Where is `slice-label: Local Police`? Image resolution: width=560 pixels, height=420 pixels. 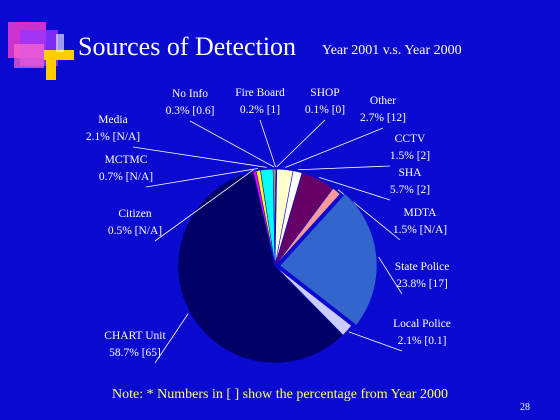 slice-label: Local Police is located at coordinates (422, 324).